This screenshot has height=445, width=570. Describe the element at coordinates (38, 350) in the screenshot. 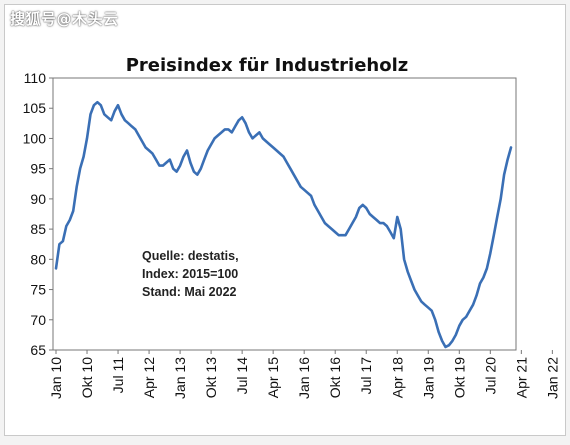

I see `y-tick-label: 65` at that location.